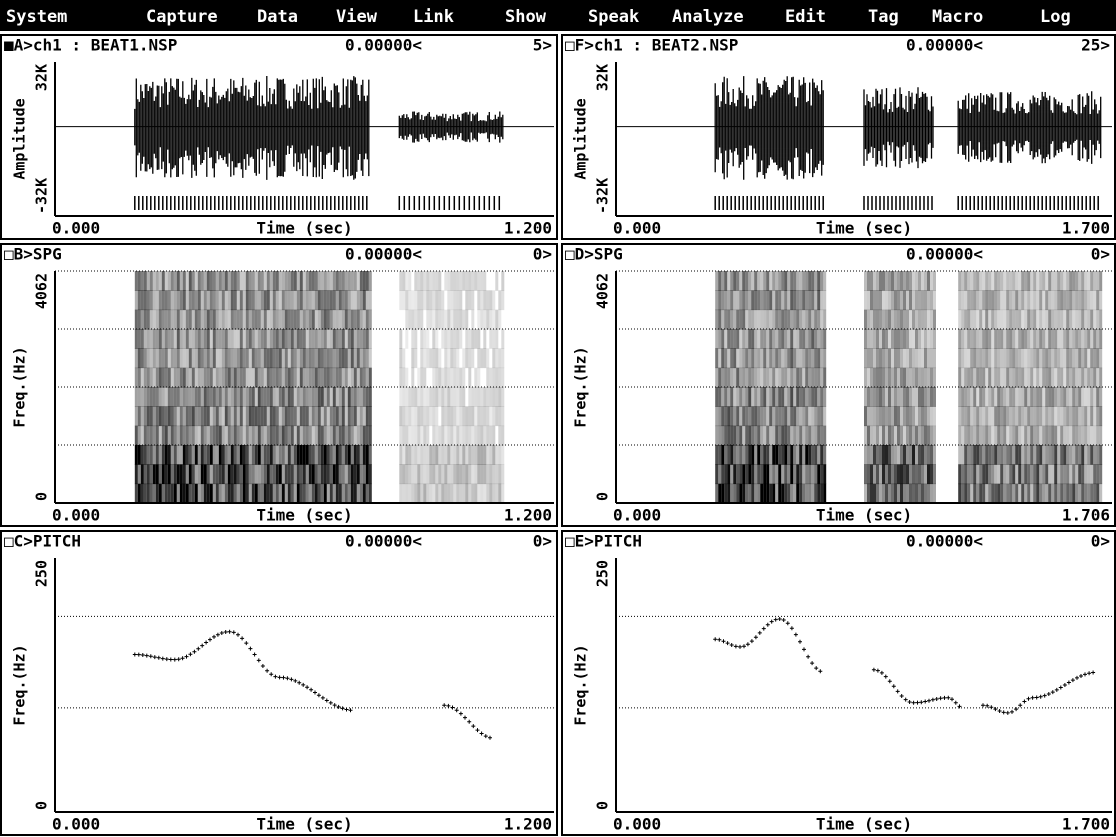 The image size is (1116, 837). I want to click on menu-item: System, so click(36, 17).